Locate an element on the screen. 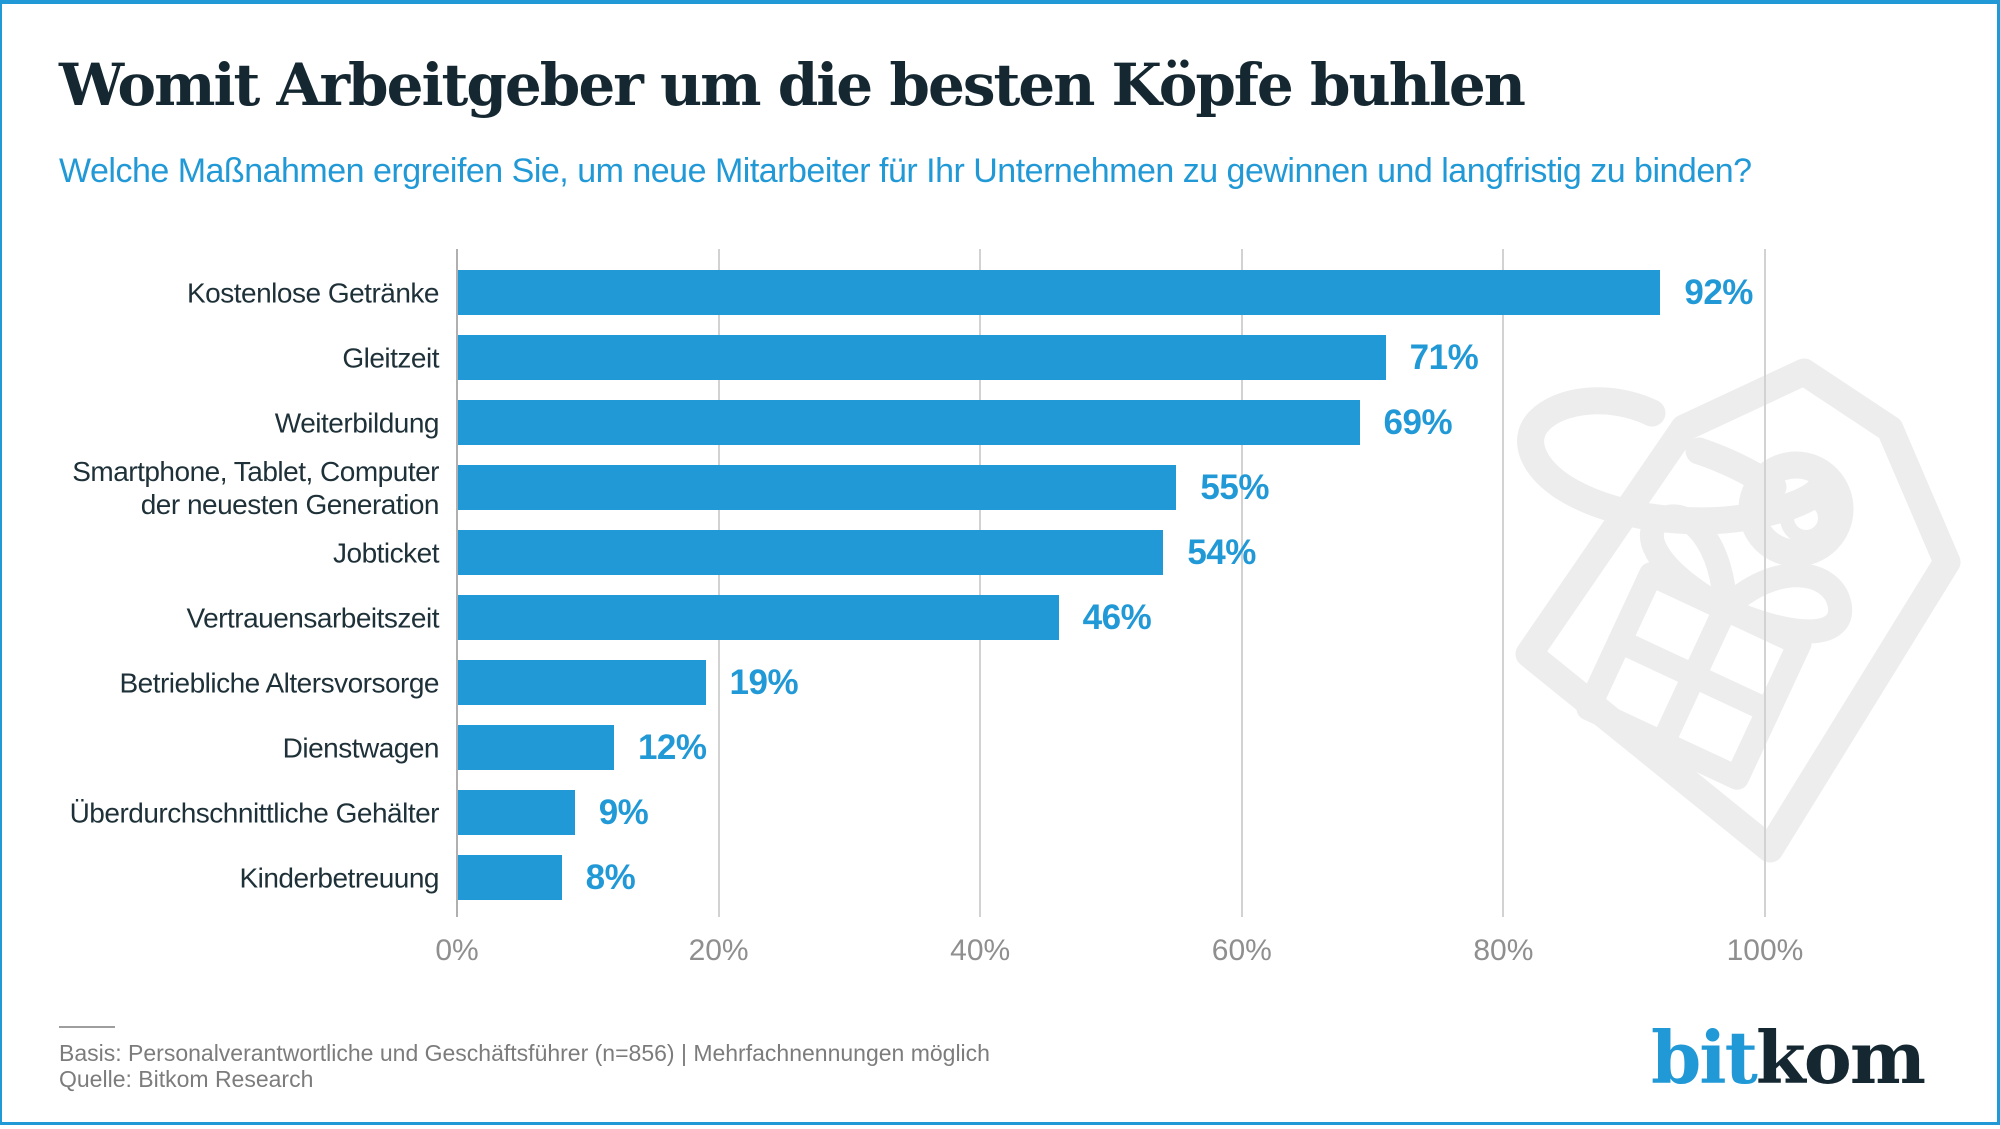 The width and height of the screenshot is (2000, 1129). footer-source-line: Quelle: Bitkom Research is located at coordinates (186, 1079).